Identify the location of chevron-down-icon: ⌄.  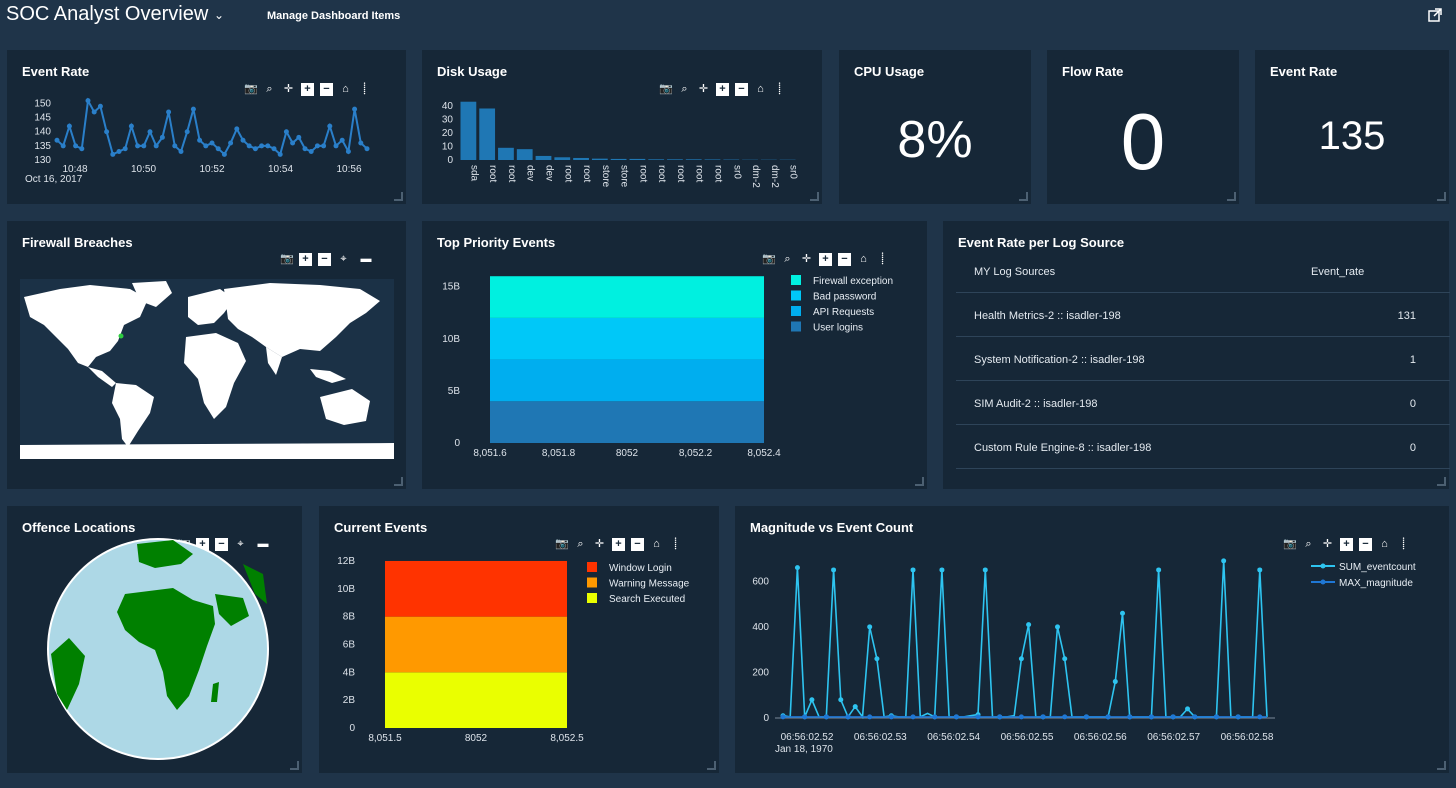
(219, 15).